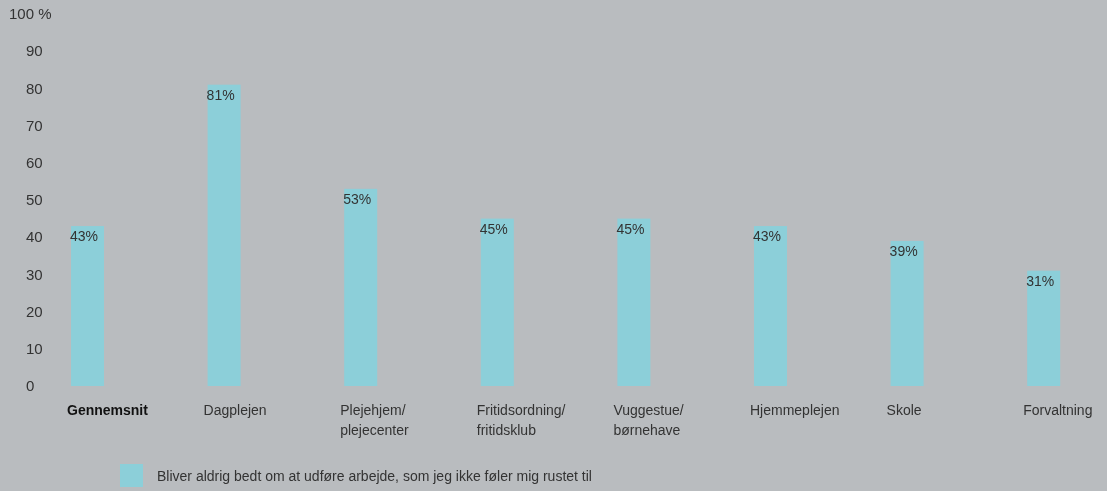 The width and height of the screenshot is (1107, 491). I want to click on x-tick-label: Skole, so click(904, 410).